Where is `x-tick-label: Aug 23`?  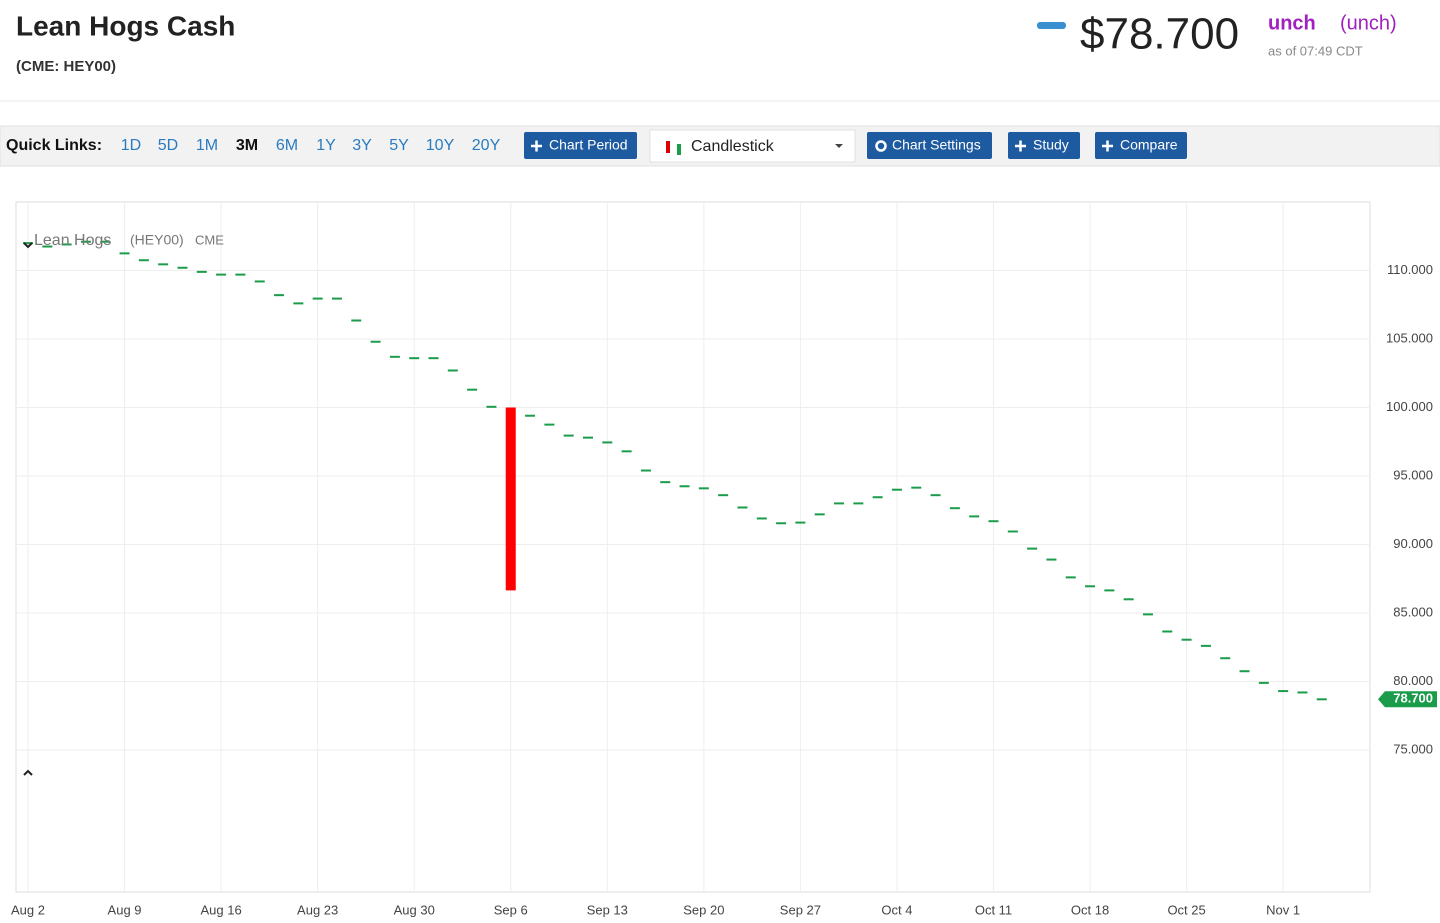
x-tick-label: Aug 23 is located at coordinates (317, 909).